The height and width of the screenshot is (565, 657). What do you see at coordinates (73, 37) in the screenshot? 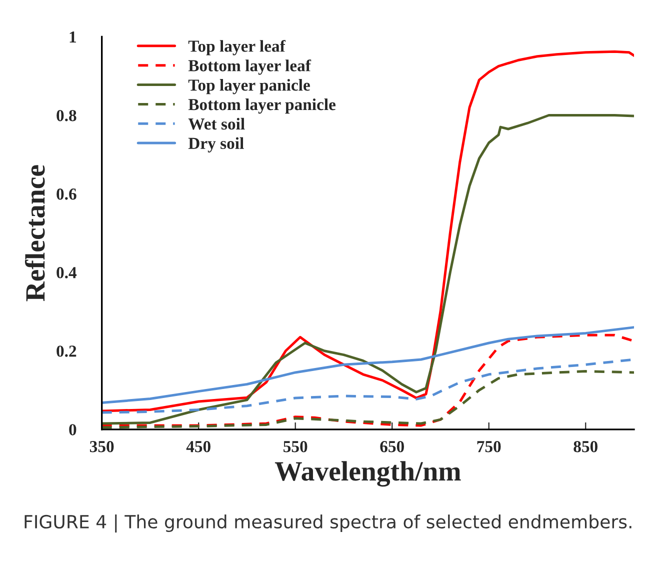
I see `y-tick-label: 1` at bounding box center [73, 37].